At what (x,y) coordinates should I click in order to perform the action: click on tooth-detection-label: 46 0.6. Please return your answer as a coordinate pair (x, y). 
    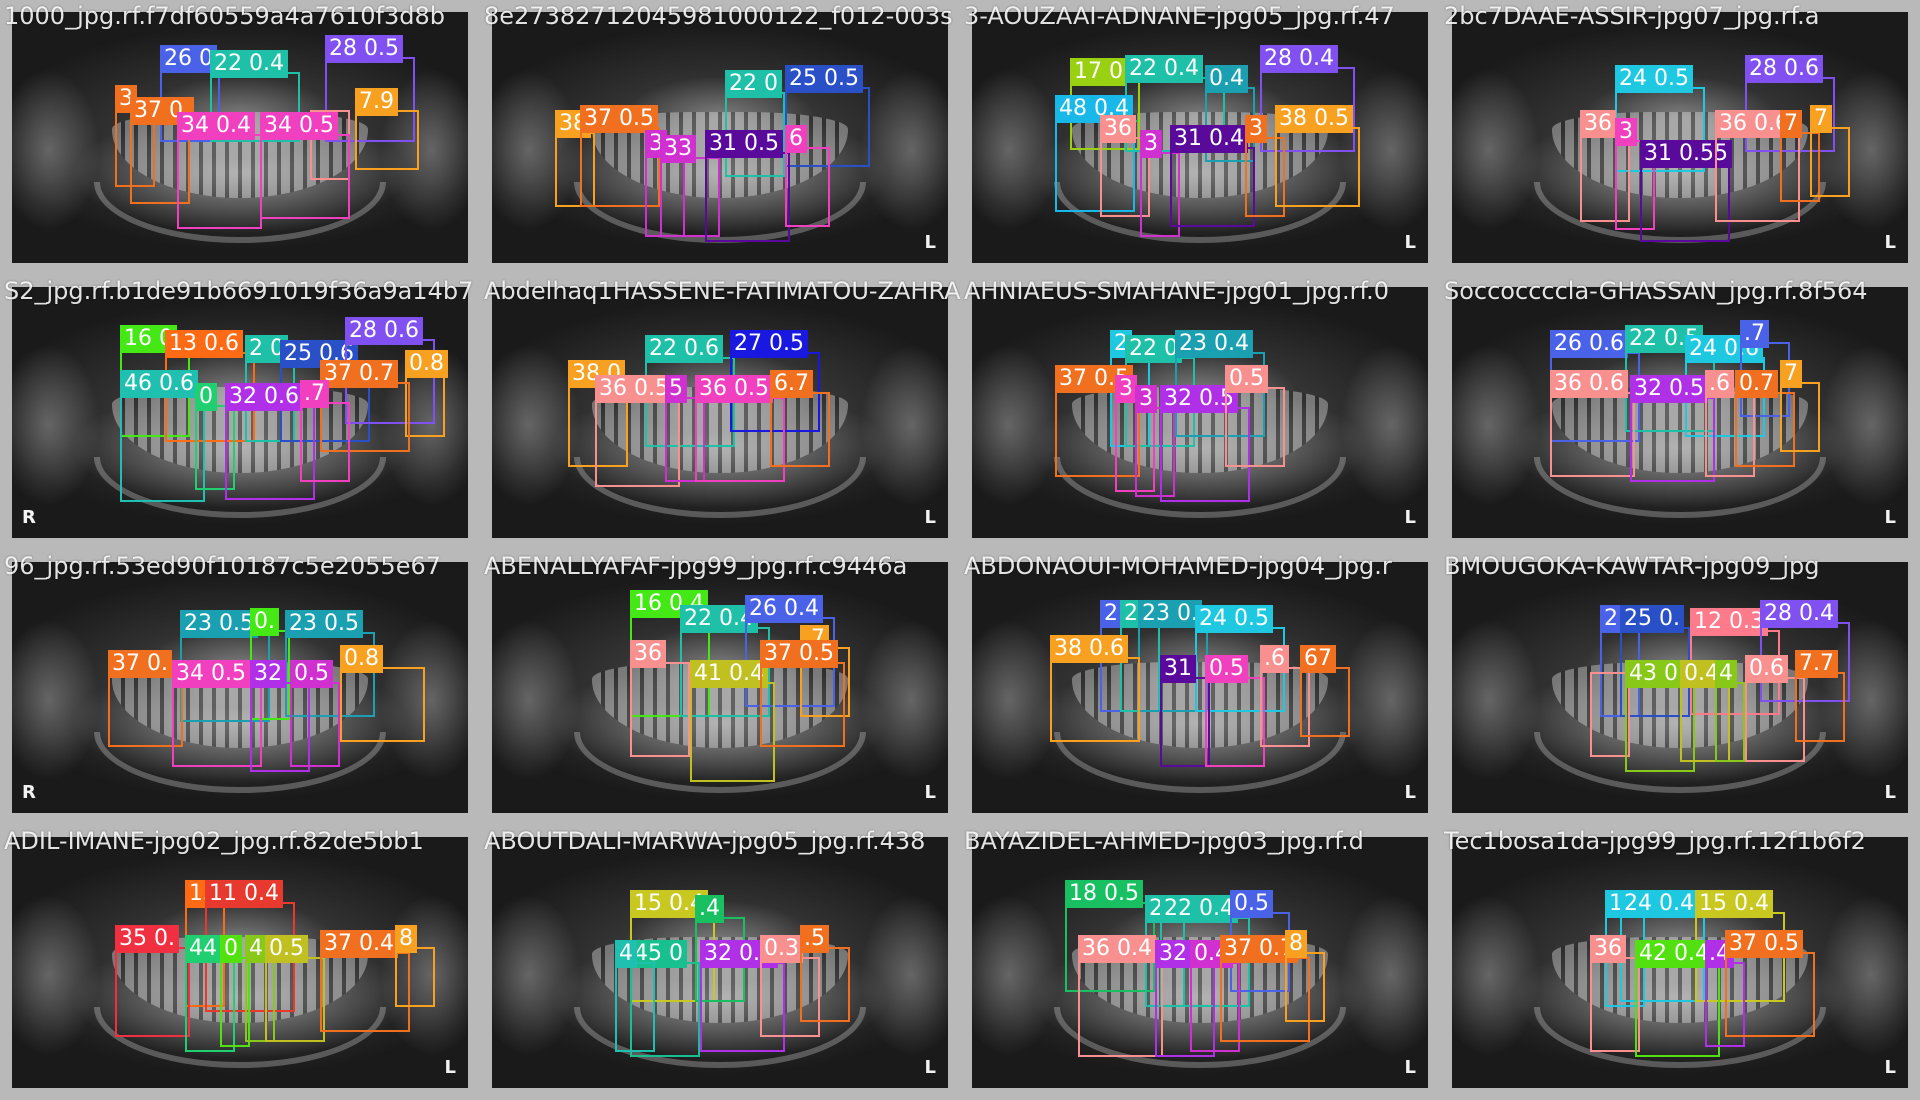
    Looking at the image, I should click on (159, 384).